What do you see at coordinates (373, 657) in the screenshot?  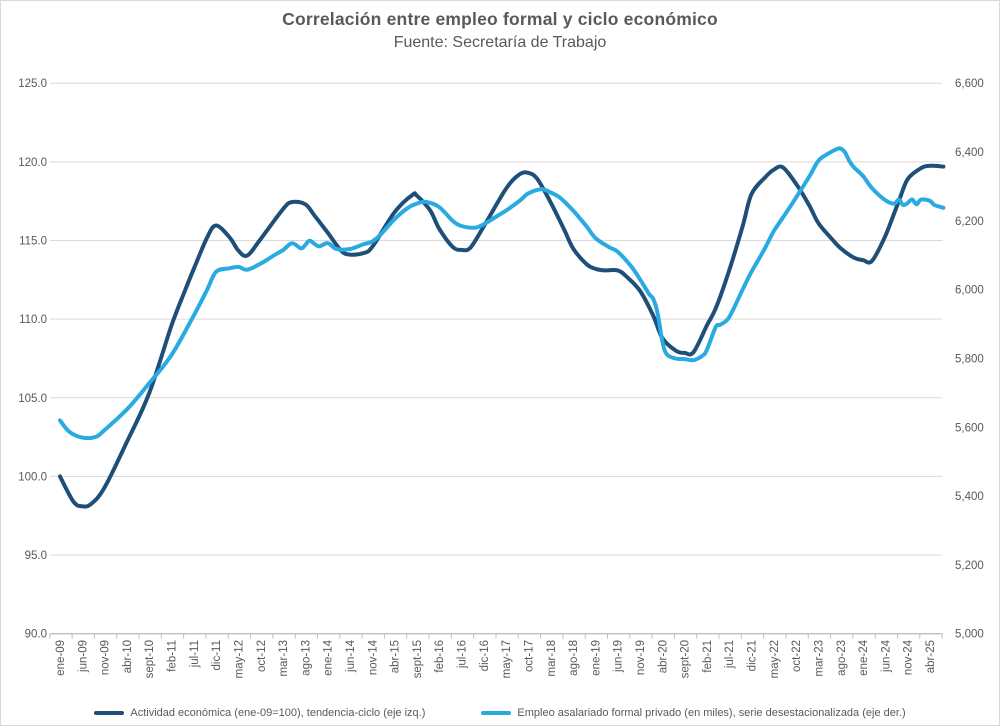 I see `x-axis-tick-label: nov-14` at bounding box center [373, 657].